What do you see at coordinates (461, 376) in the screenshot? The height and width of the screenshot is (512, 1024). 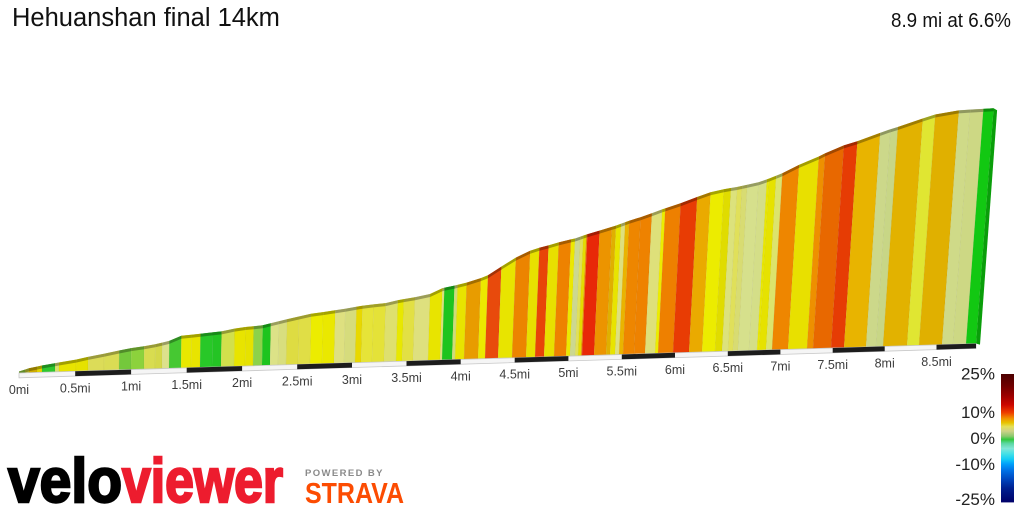 I see `svg-text: 4mi` at bounding box center [461, 376].